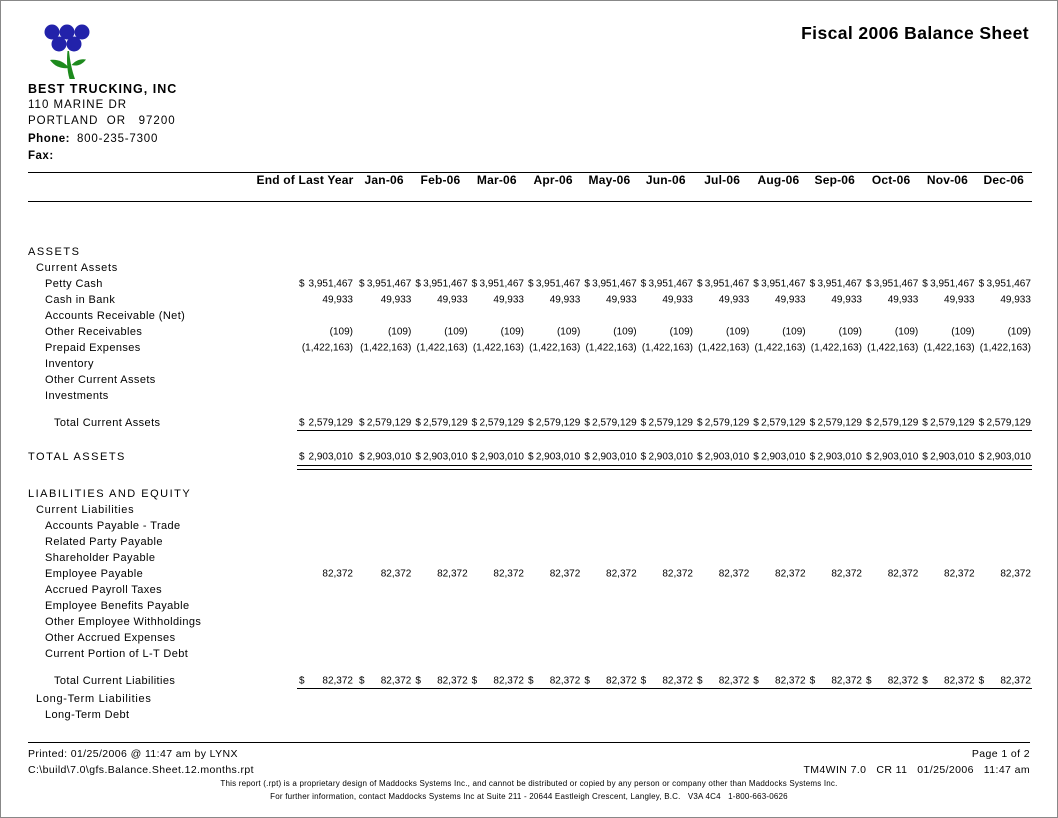 Image resolution: width=1058 pixels, height=818 pixels. Describe the element at coordinates (665, 180) in the screenshot. I see `column-header: Jun-06` at that location.